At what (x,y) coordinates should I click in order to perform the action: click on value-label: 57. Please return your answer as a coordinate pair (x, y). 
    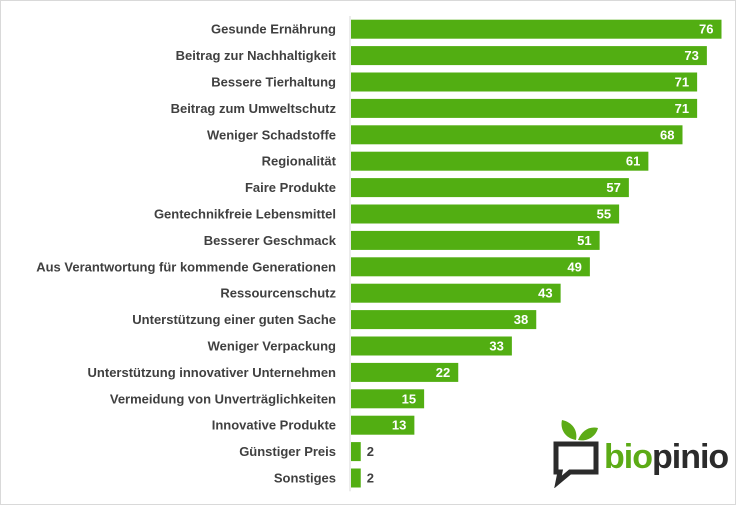
    Looking at the image, I should click on (613, 187).